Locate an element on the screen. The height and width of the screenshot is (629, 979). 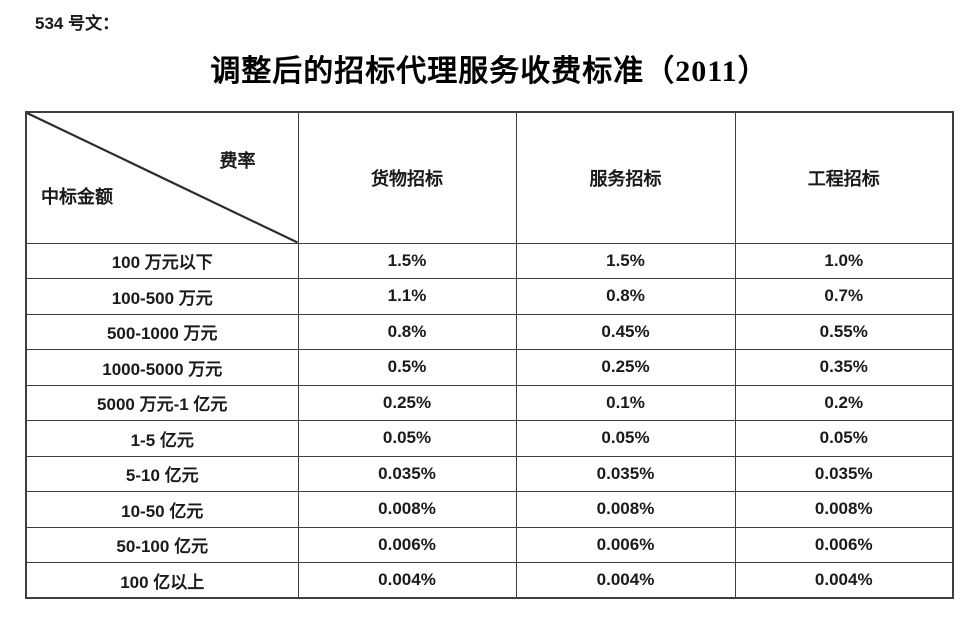
rate-cell: 0.35% is located at coordinates (844, 367).